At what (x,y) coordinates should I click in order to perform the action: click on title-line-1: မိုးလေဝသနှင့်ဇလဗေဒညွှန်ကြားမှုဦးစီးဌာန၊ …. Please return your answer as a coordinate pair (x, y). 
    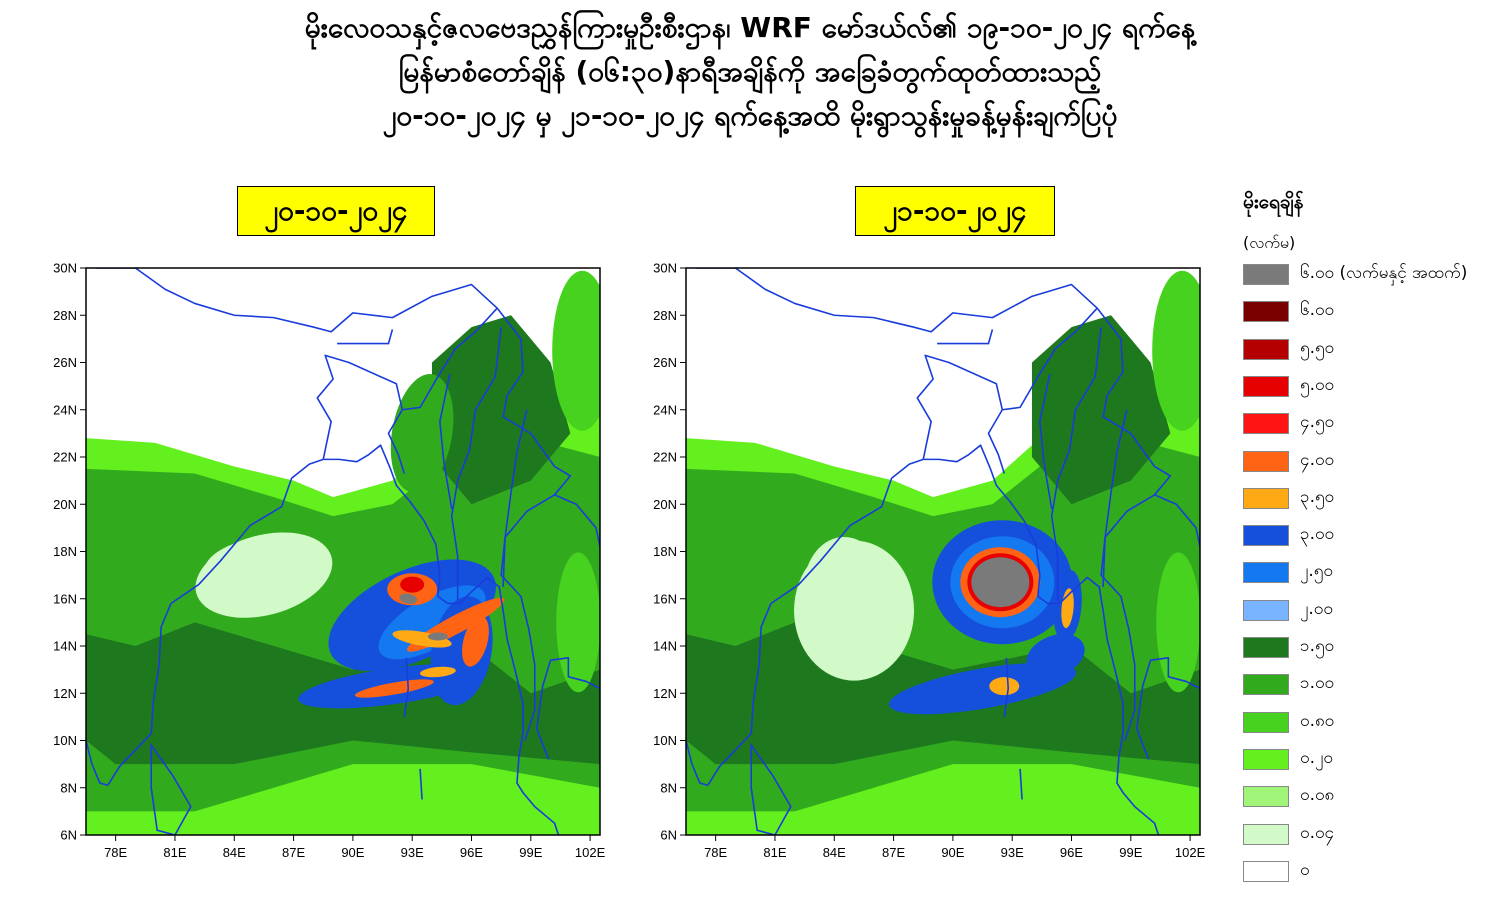
    Looking at the image, I should click on (750, 27).